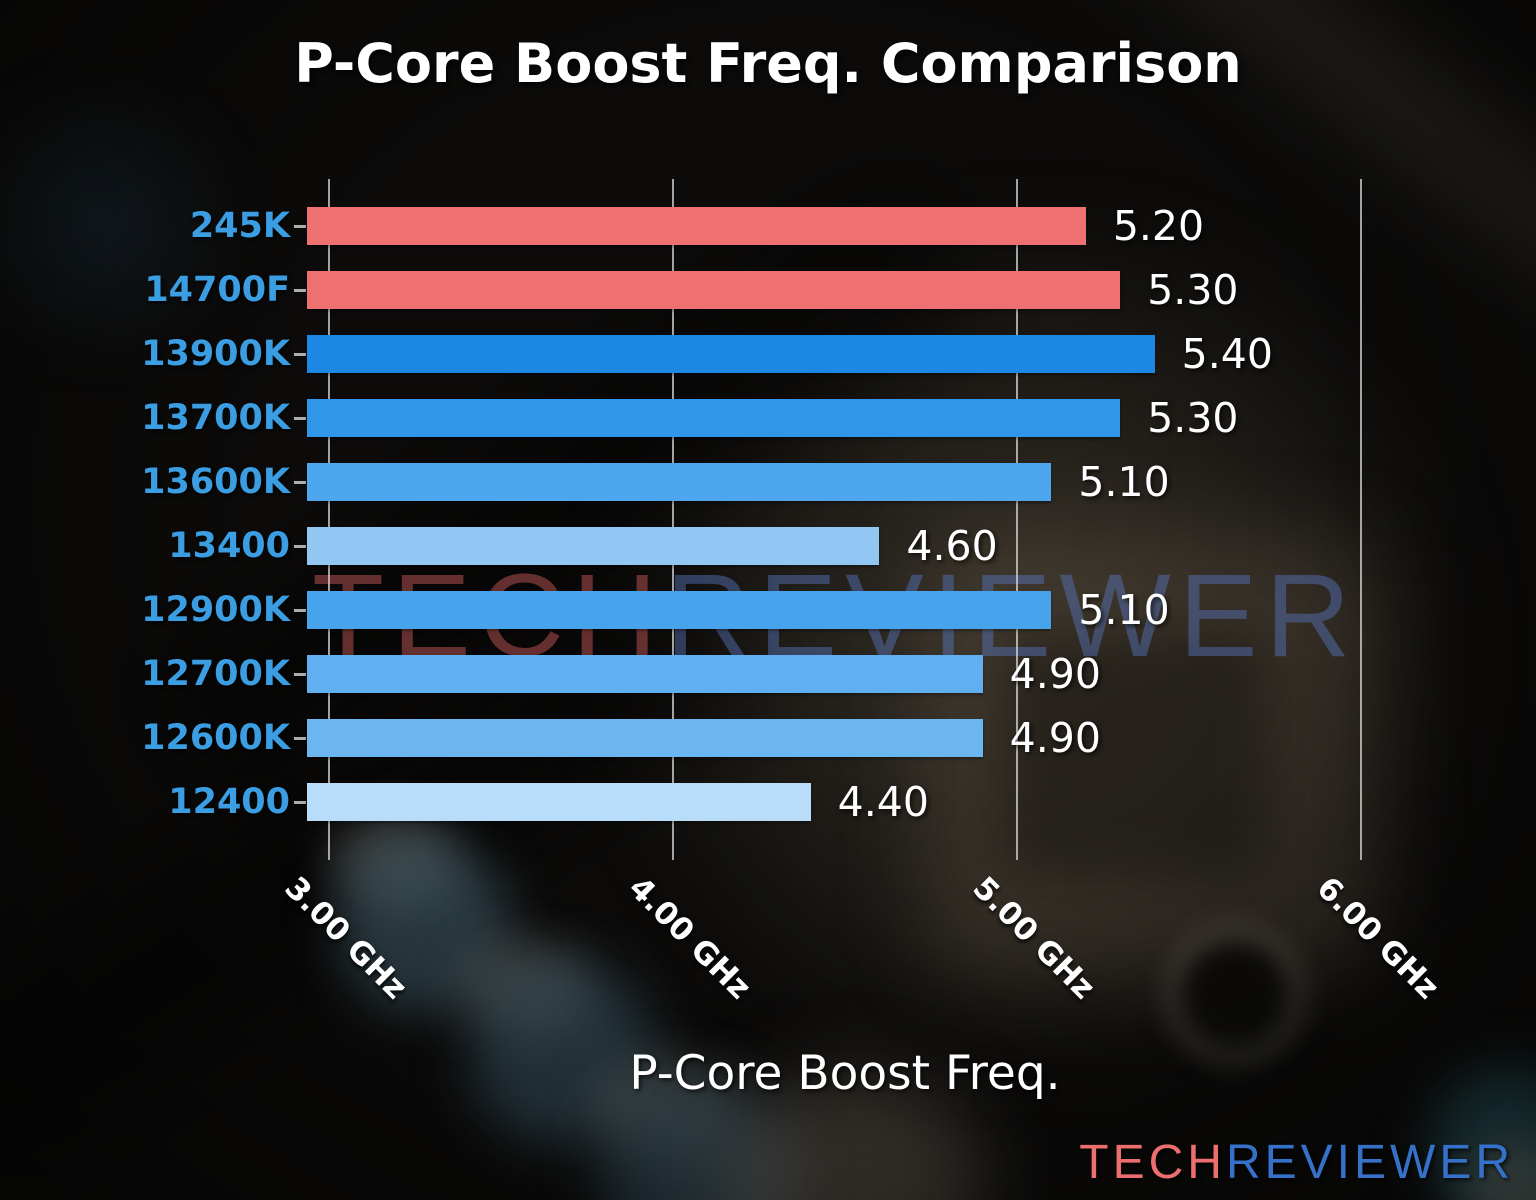  Describe the element at coordinates (215, 610) in the screenshot. I see `category-label: 12900K` at that location.